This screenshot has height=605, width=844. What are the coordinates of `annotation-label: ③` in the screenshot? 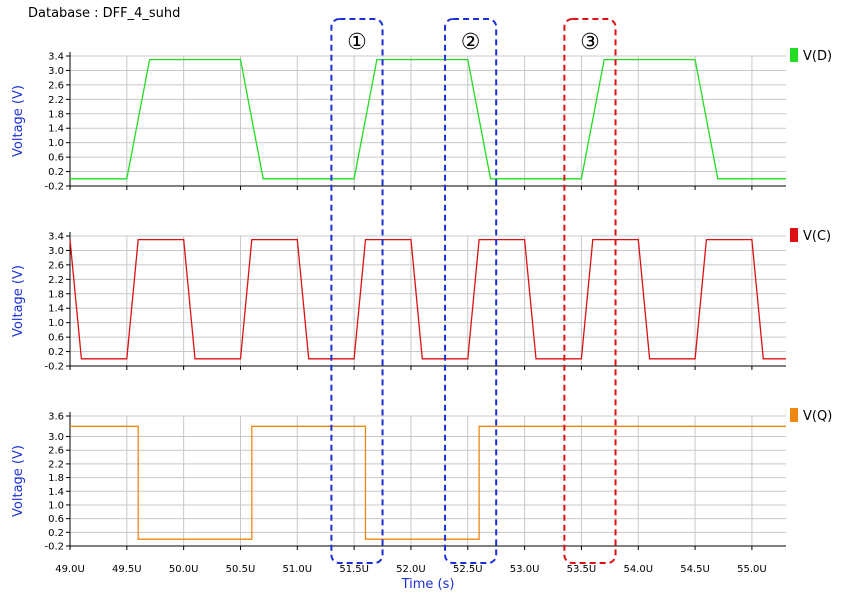 It's located at (590, 42).